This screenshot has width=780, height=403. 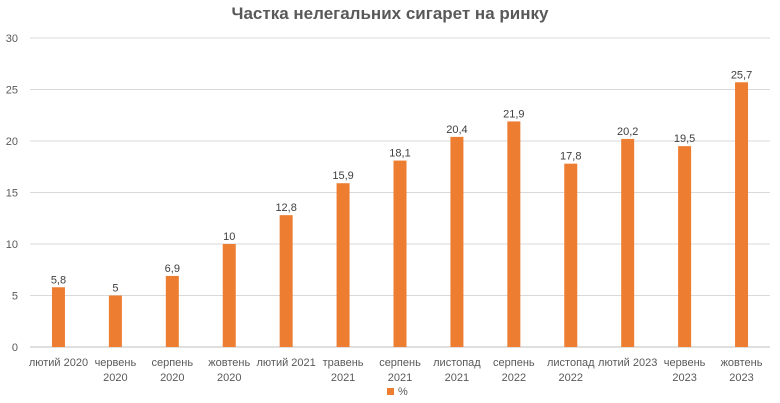 What do you see at coordinates (390, 391) in the screenshot?
I see `legend-swatch` at bounding box center [390, 391].